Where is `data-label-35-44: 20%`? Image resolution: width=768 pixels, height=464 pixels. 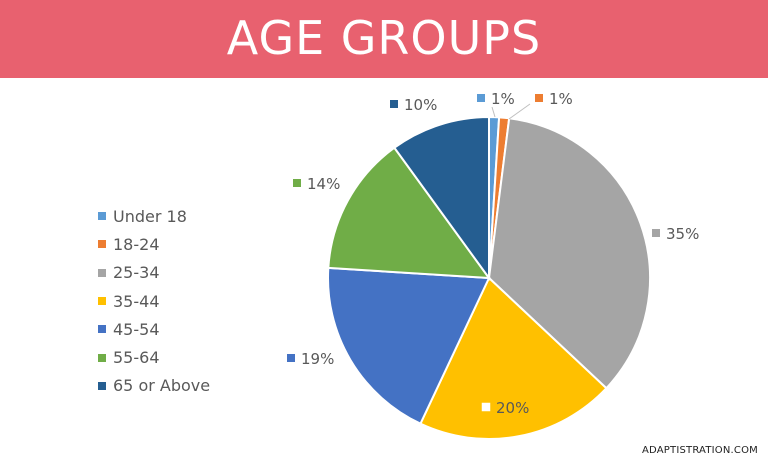 data-label-35-44: 20% is located at coordinates (504, 408).